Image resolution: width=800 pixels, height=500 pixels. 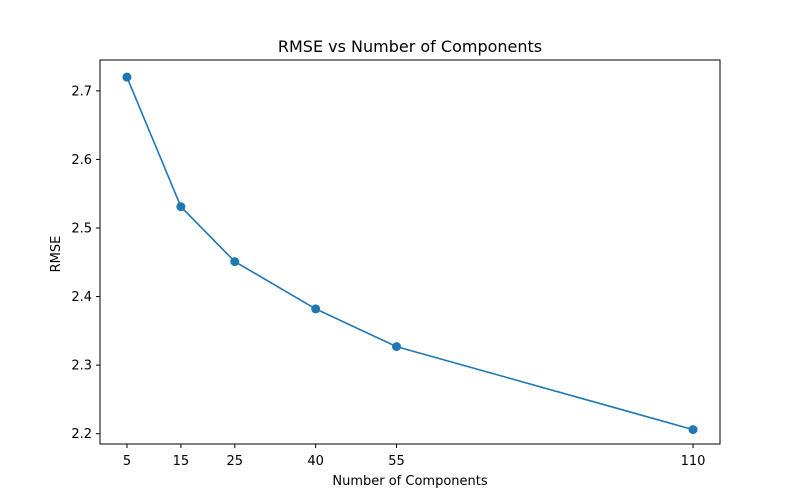 I want to click on x-tick-label: 40, so click(x=315, y=461).